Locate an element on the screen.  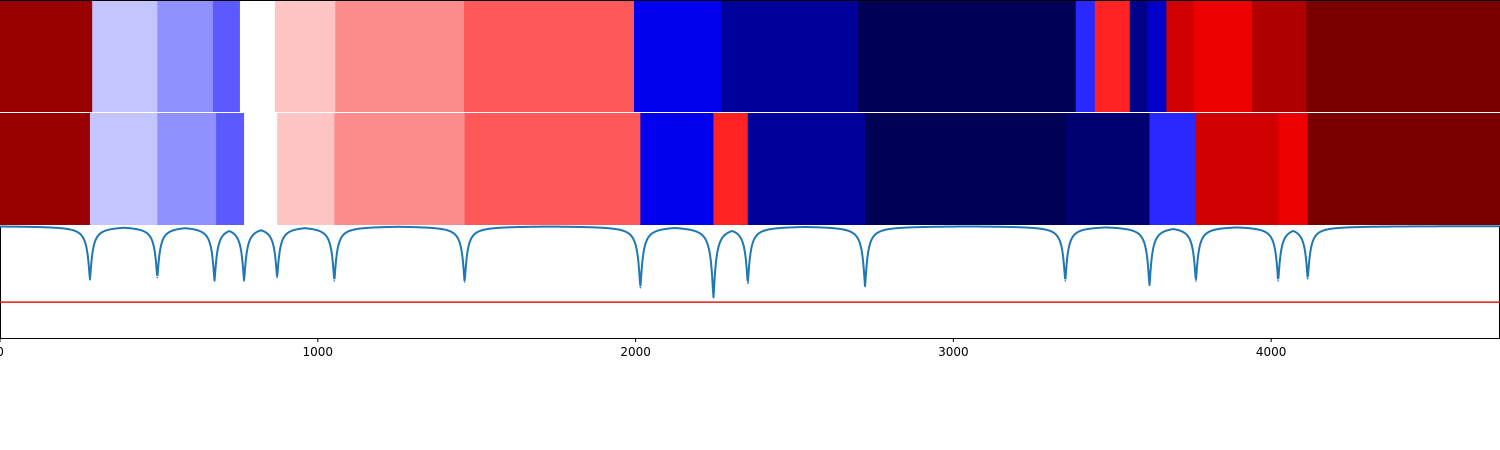
x-axis: 0 1000 2000 3000 4000 is located at coordinates (750, 348).